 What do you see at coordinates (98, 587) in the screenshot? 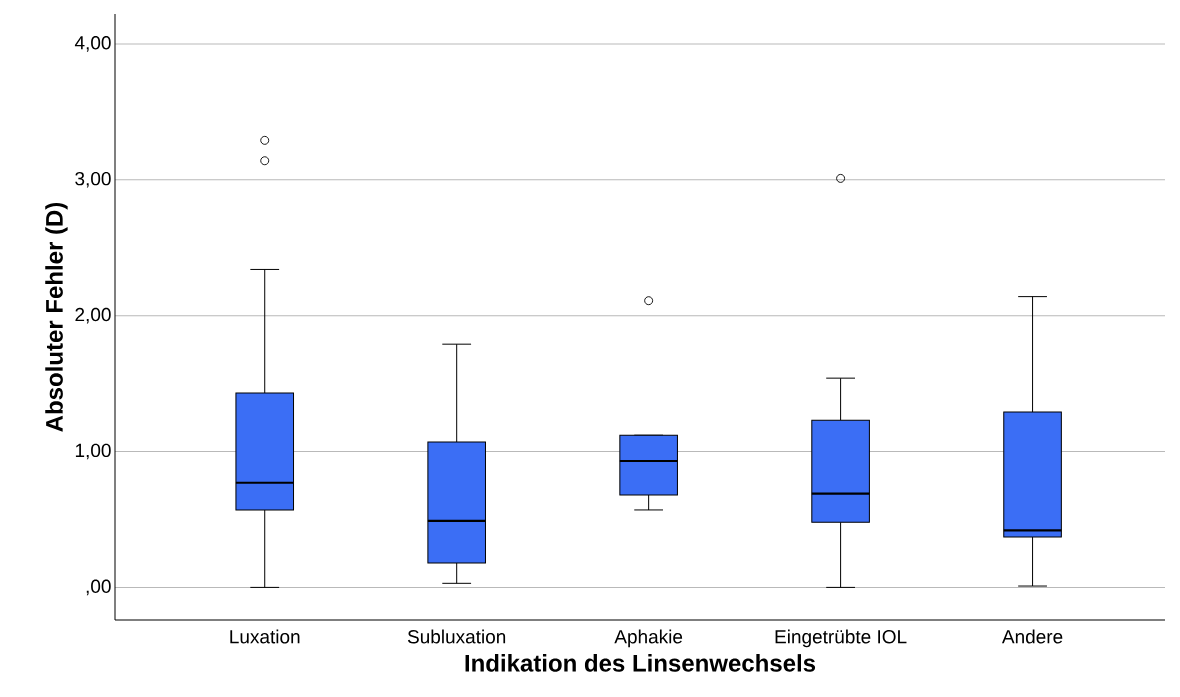
I see `y-tick-label: ,00` at bounding box center [98, 587].